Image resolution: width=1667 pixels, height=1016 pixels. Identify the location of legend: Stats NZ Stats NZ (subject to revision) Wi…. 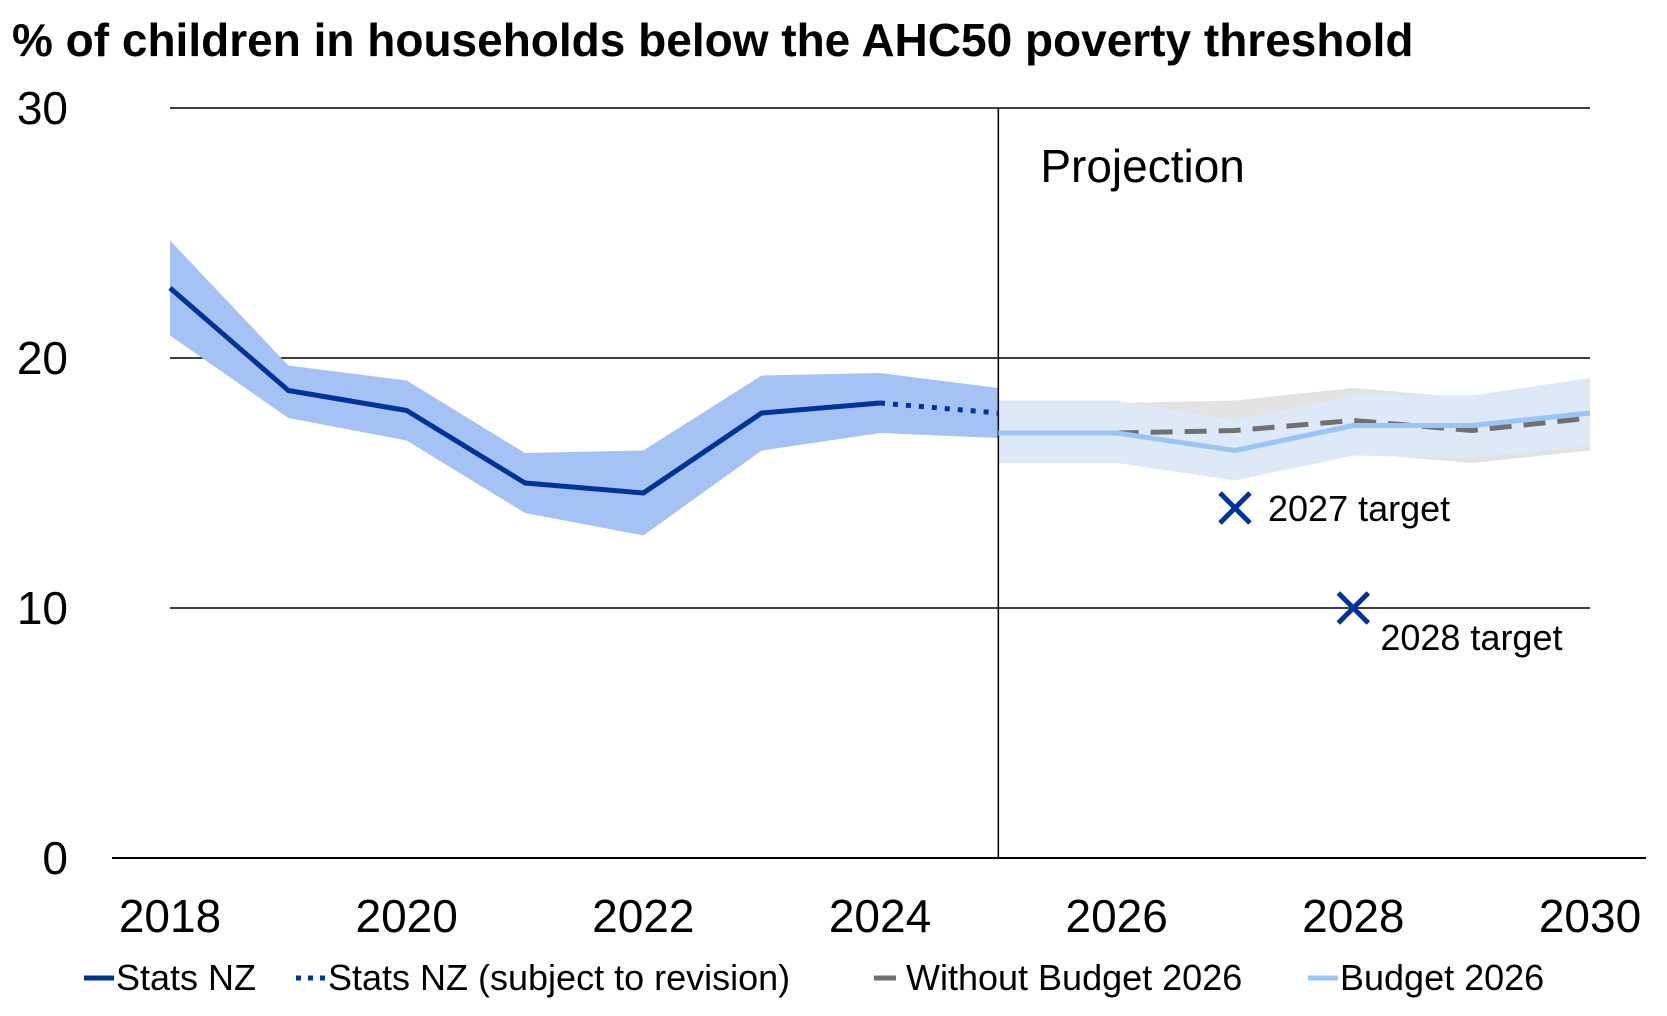
(814, 977).